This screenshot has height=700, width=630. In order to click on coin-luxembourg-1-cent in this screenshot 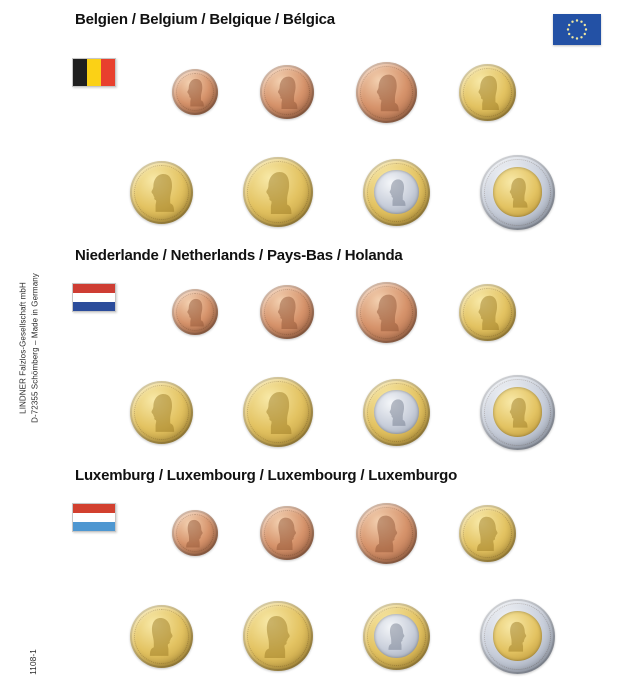, I will do `click(195, 533)`.